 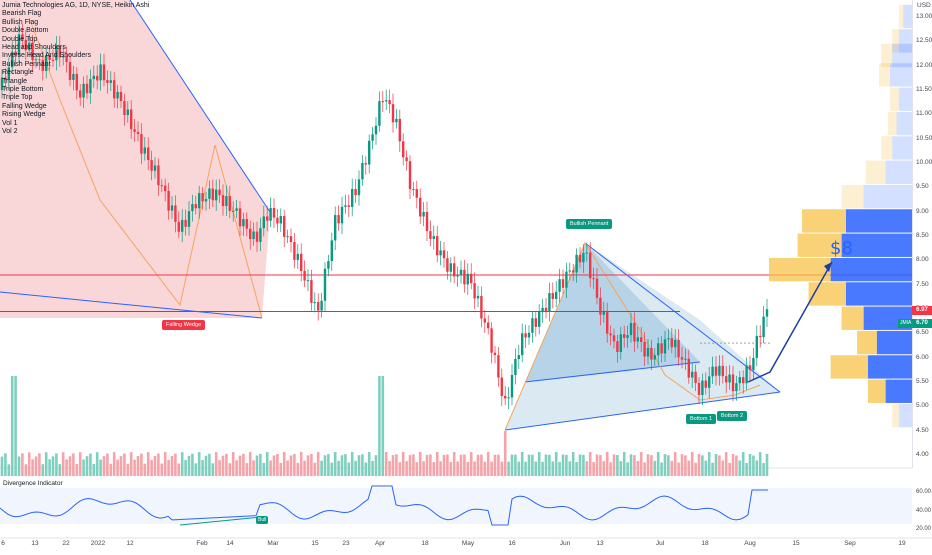 What do you see at coordinates (642, 411) in the screenshot?
I see `pennant-lower` at bounding box center [642, 411].